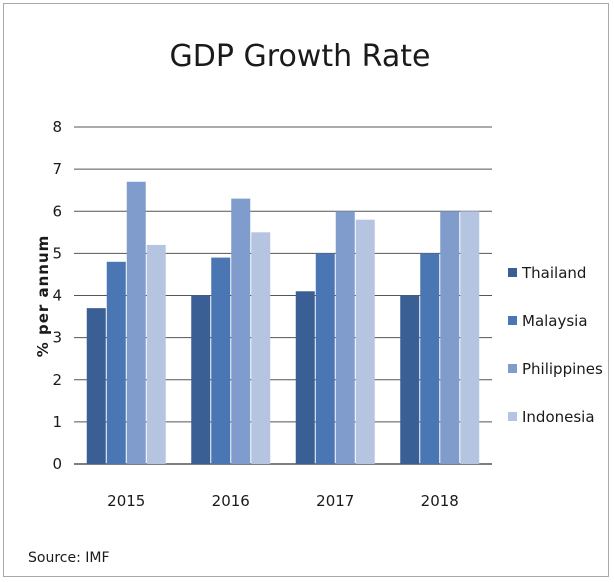 The height and width of the screenshot is (582, 614). I want to click on source-note: Source: IMF, so click(69, 558).